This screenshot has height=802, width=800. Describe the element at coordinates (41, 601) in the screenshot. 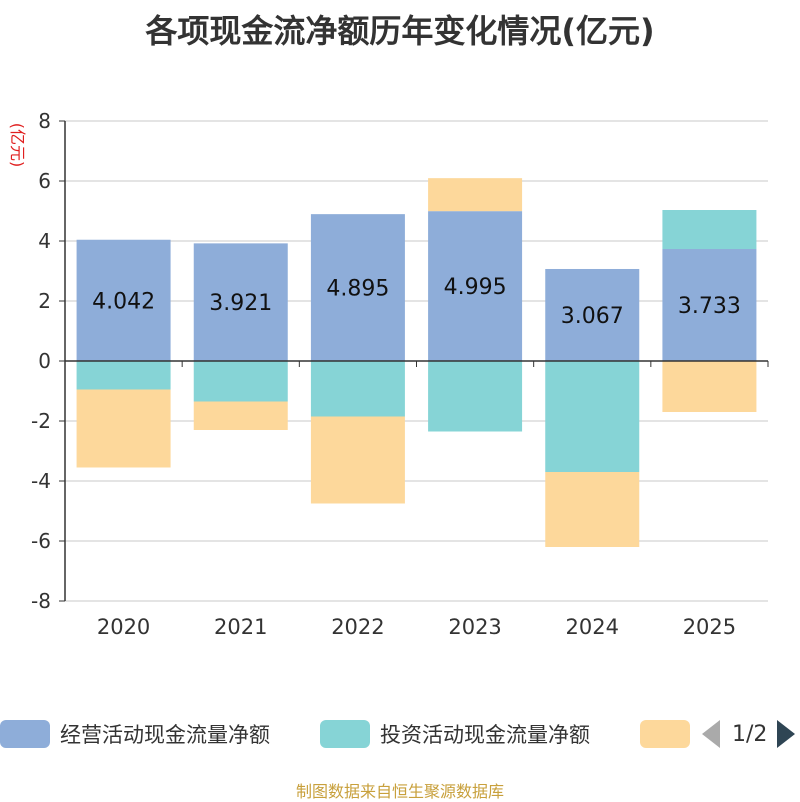

I see `y-tick-label: -8` at that location.